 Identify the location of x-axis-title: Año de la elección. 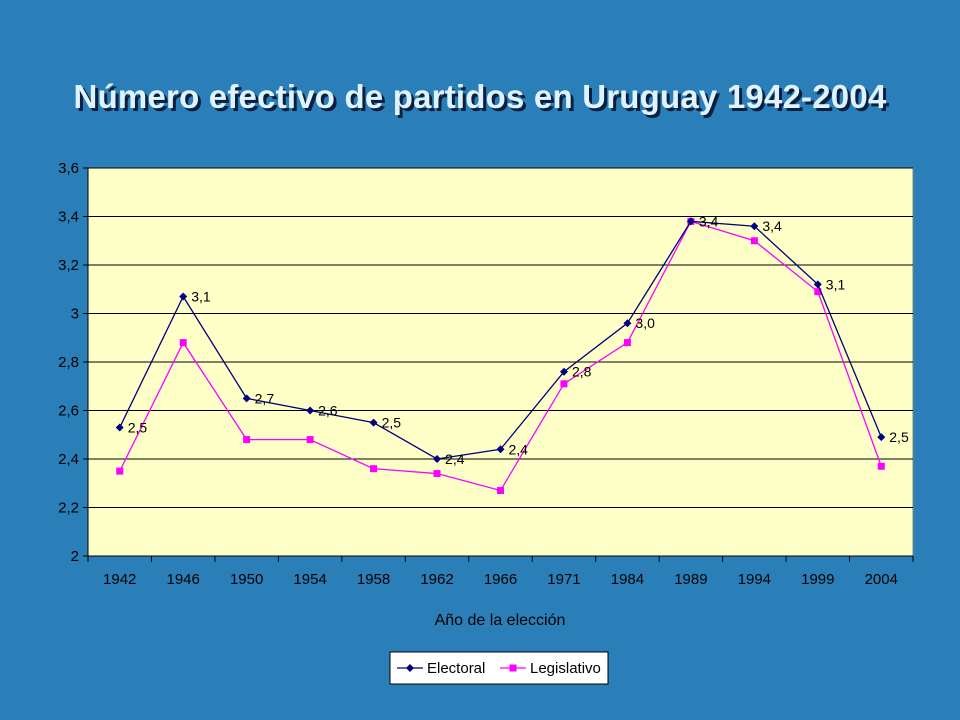
(500, 620).